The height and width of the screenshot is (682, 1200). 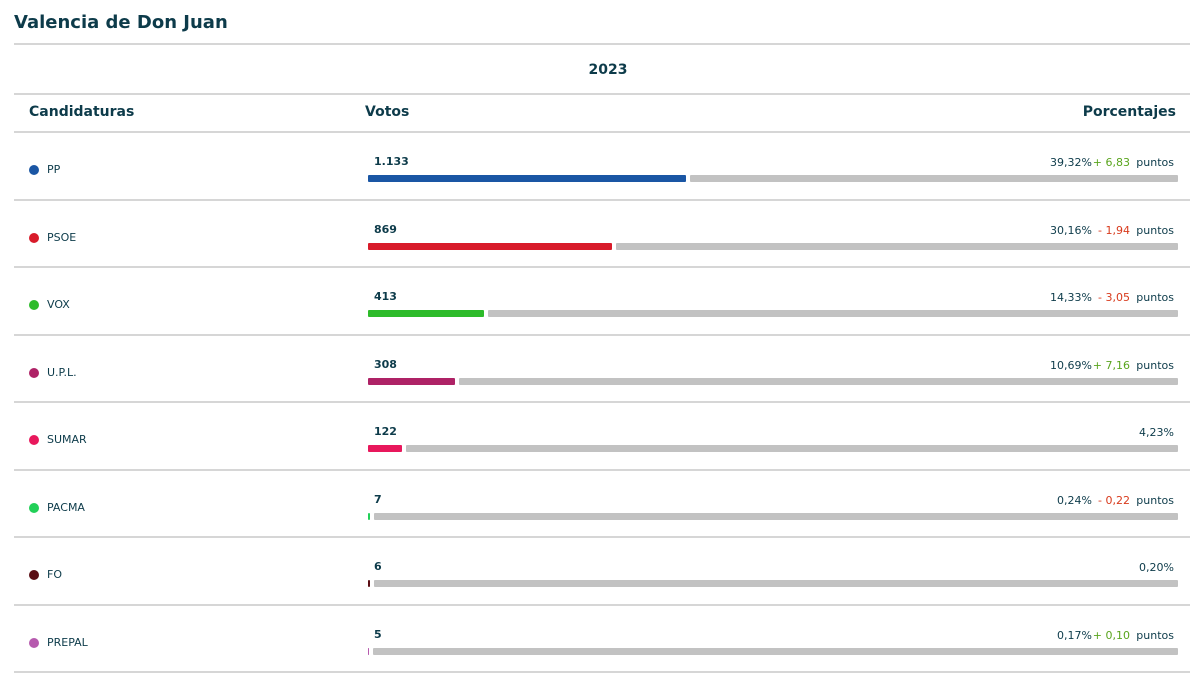 What do you see at coordinates (1111, 162) in the screenshot?
I see `change: + 6,83` at bounding box center [1111, 162].